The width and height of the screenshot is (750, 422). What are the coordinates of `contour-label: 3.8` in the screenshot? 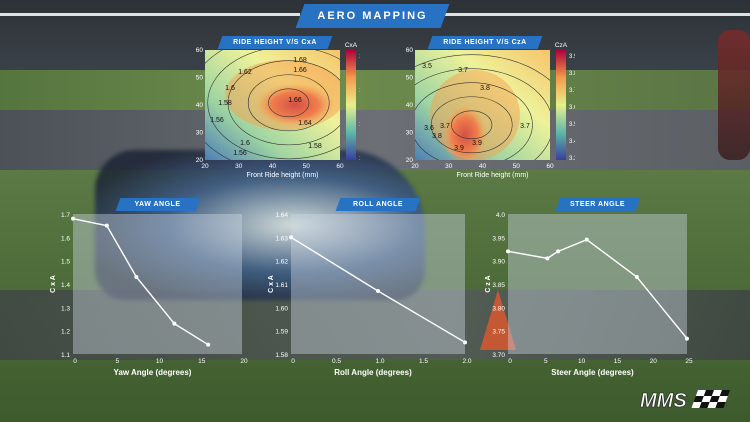 It's located at (485, 88).